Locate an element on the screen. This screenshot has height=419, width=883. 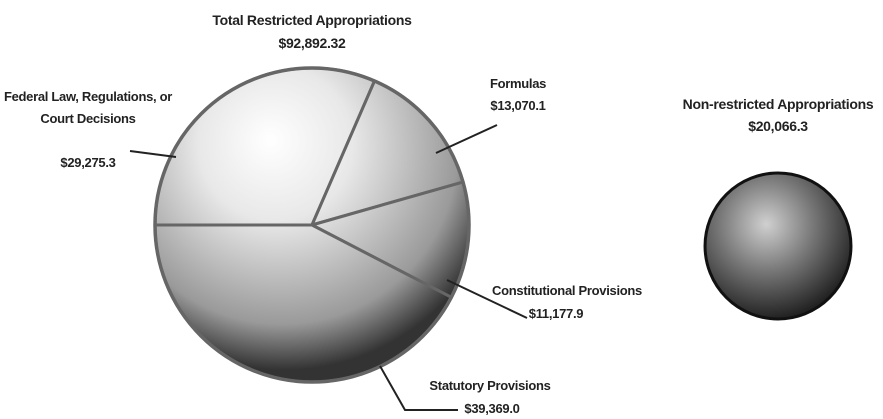
other-value: $20,066.3 is located at coordinates (778, 126).